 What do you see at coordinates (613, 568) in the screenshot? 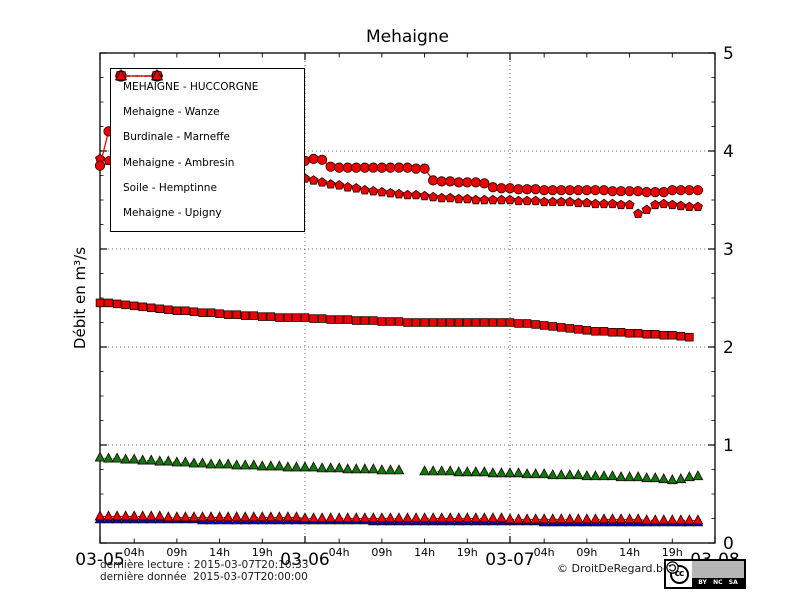
I see `copyright-text: © DroitDeRegard.be` at bounding box center [613, 568].